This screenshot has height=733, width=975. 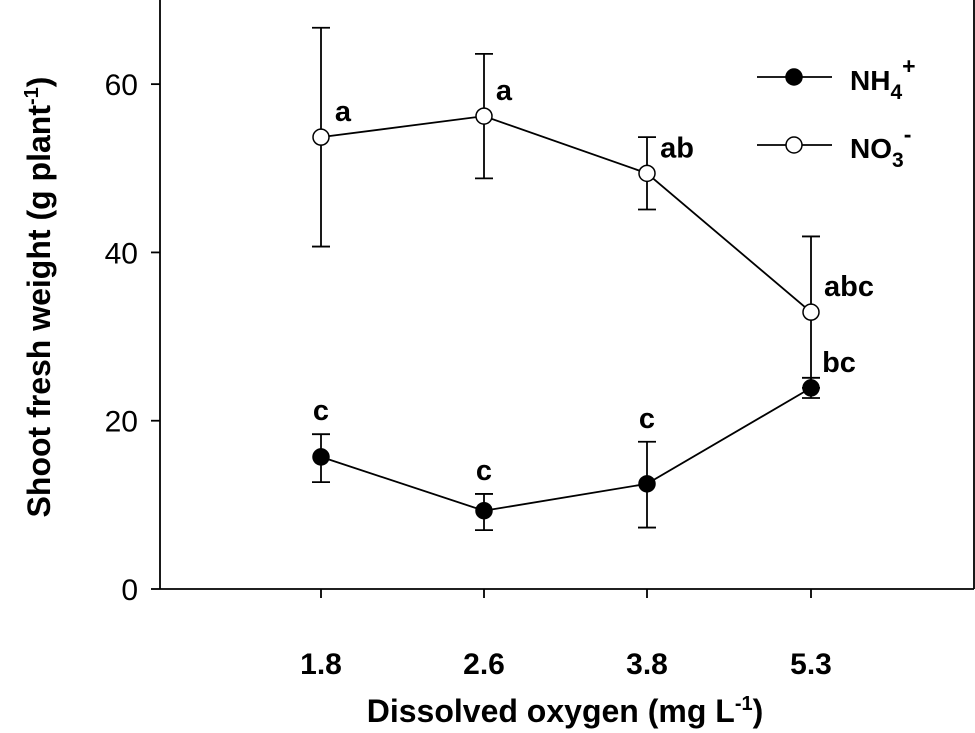 What do you see at coordinates (566, 635) in the screenshot?
I see `x-axis-ticks: 1.8 2.6 3.8 5.3` at bounding box center [566, 635].